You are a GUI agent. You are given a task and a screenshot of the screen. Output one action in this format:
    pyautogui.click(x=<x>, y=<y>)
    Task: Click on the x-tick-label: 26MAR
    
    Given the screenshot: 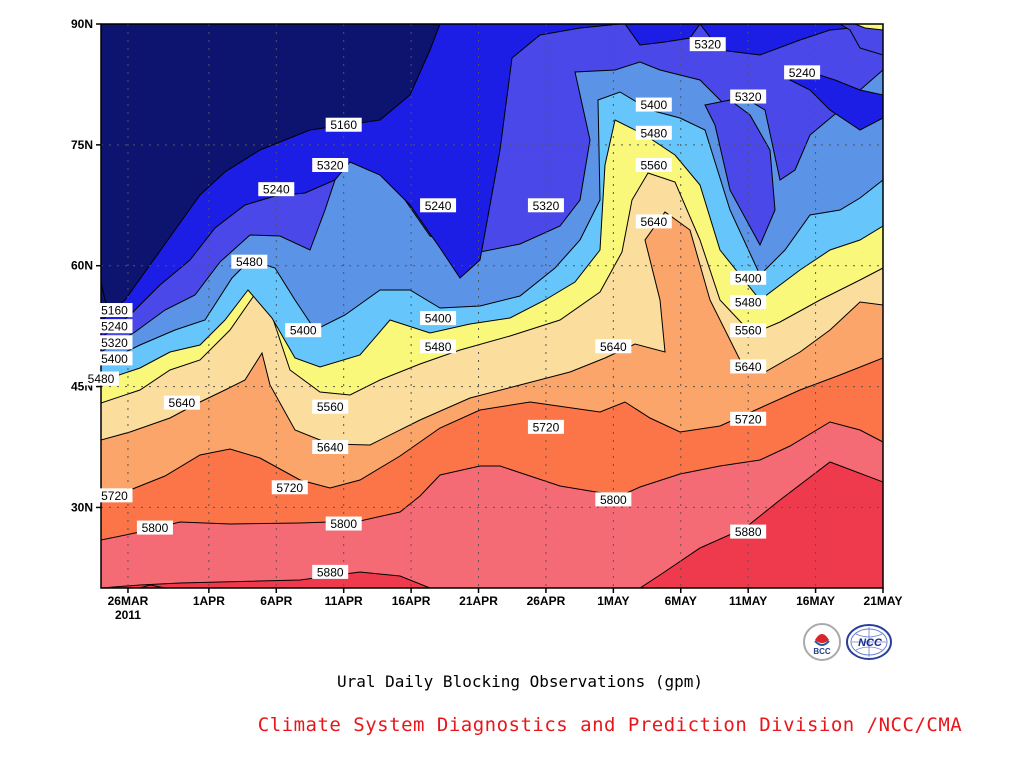 What is the action you would take?
    pyautogui.click(x=128, y=601)
    